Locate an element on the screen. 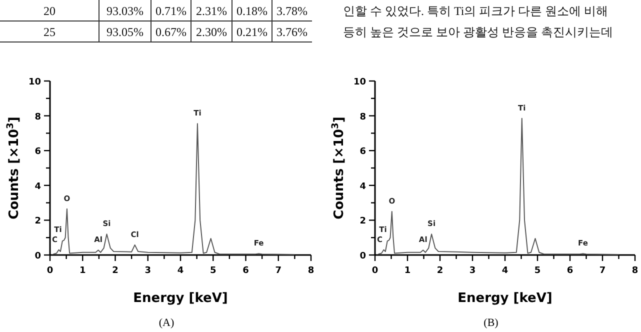  text: (A) is located at coordinates (166, 323).